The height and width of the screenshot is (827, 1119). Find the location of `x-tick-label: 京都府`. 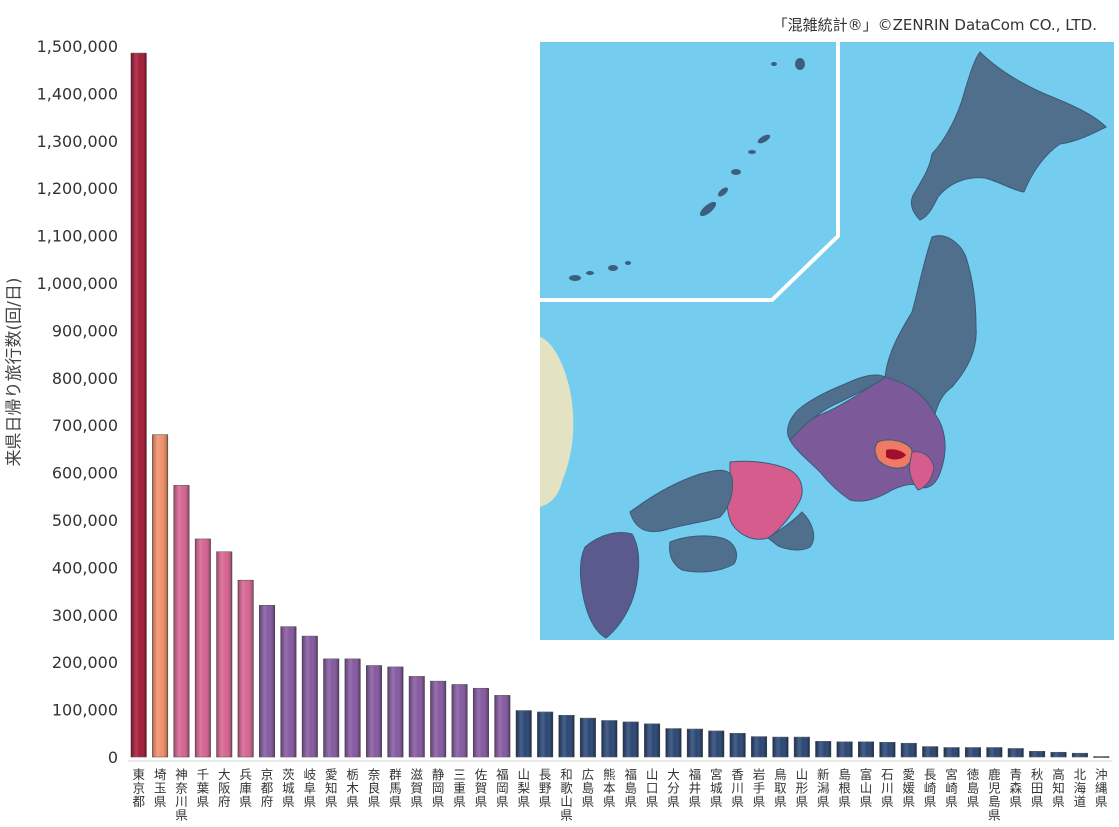

x-tick-label: 京都府 is located at coordinates (267, 788).